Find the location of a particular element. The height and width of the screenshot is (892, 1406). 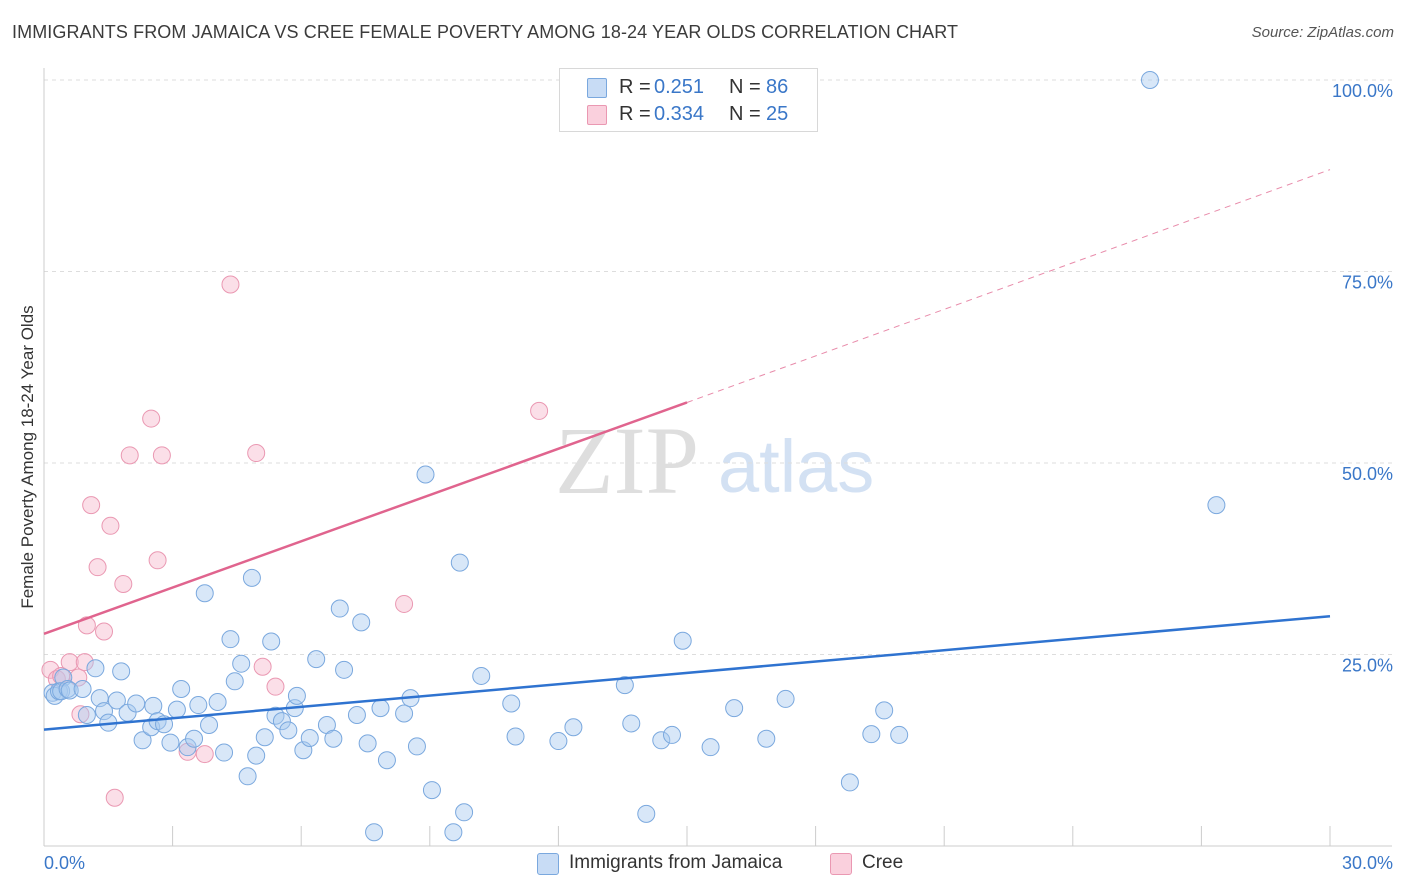

x-tick-label: 30.0% is located at coordinates (1367, 863).